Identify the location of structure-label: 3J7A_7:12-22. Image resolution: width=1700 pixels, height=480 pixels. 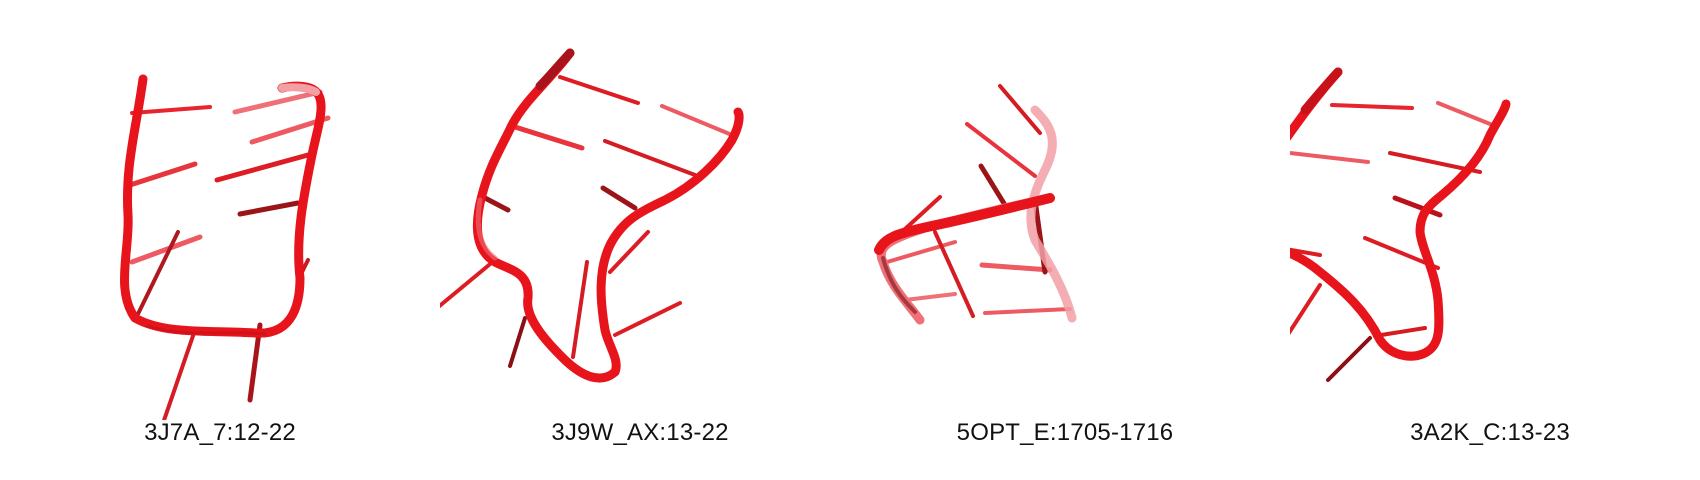
(220, 432).